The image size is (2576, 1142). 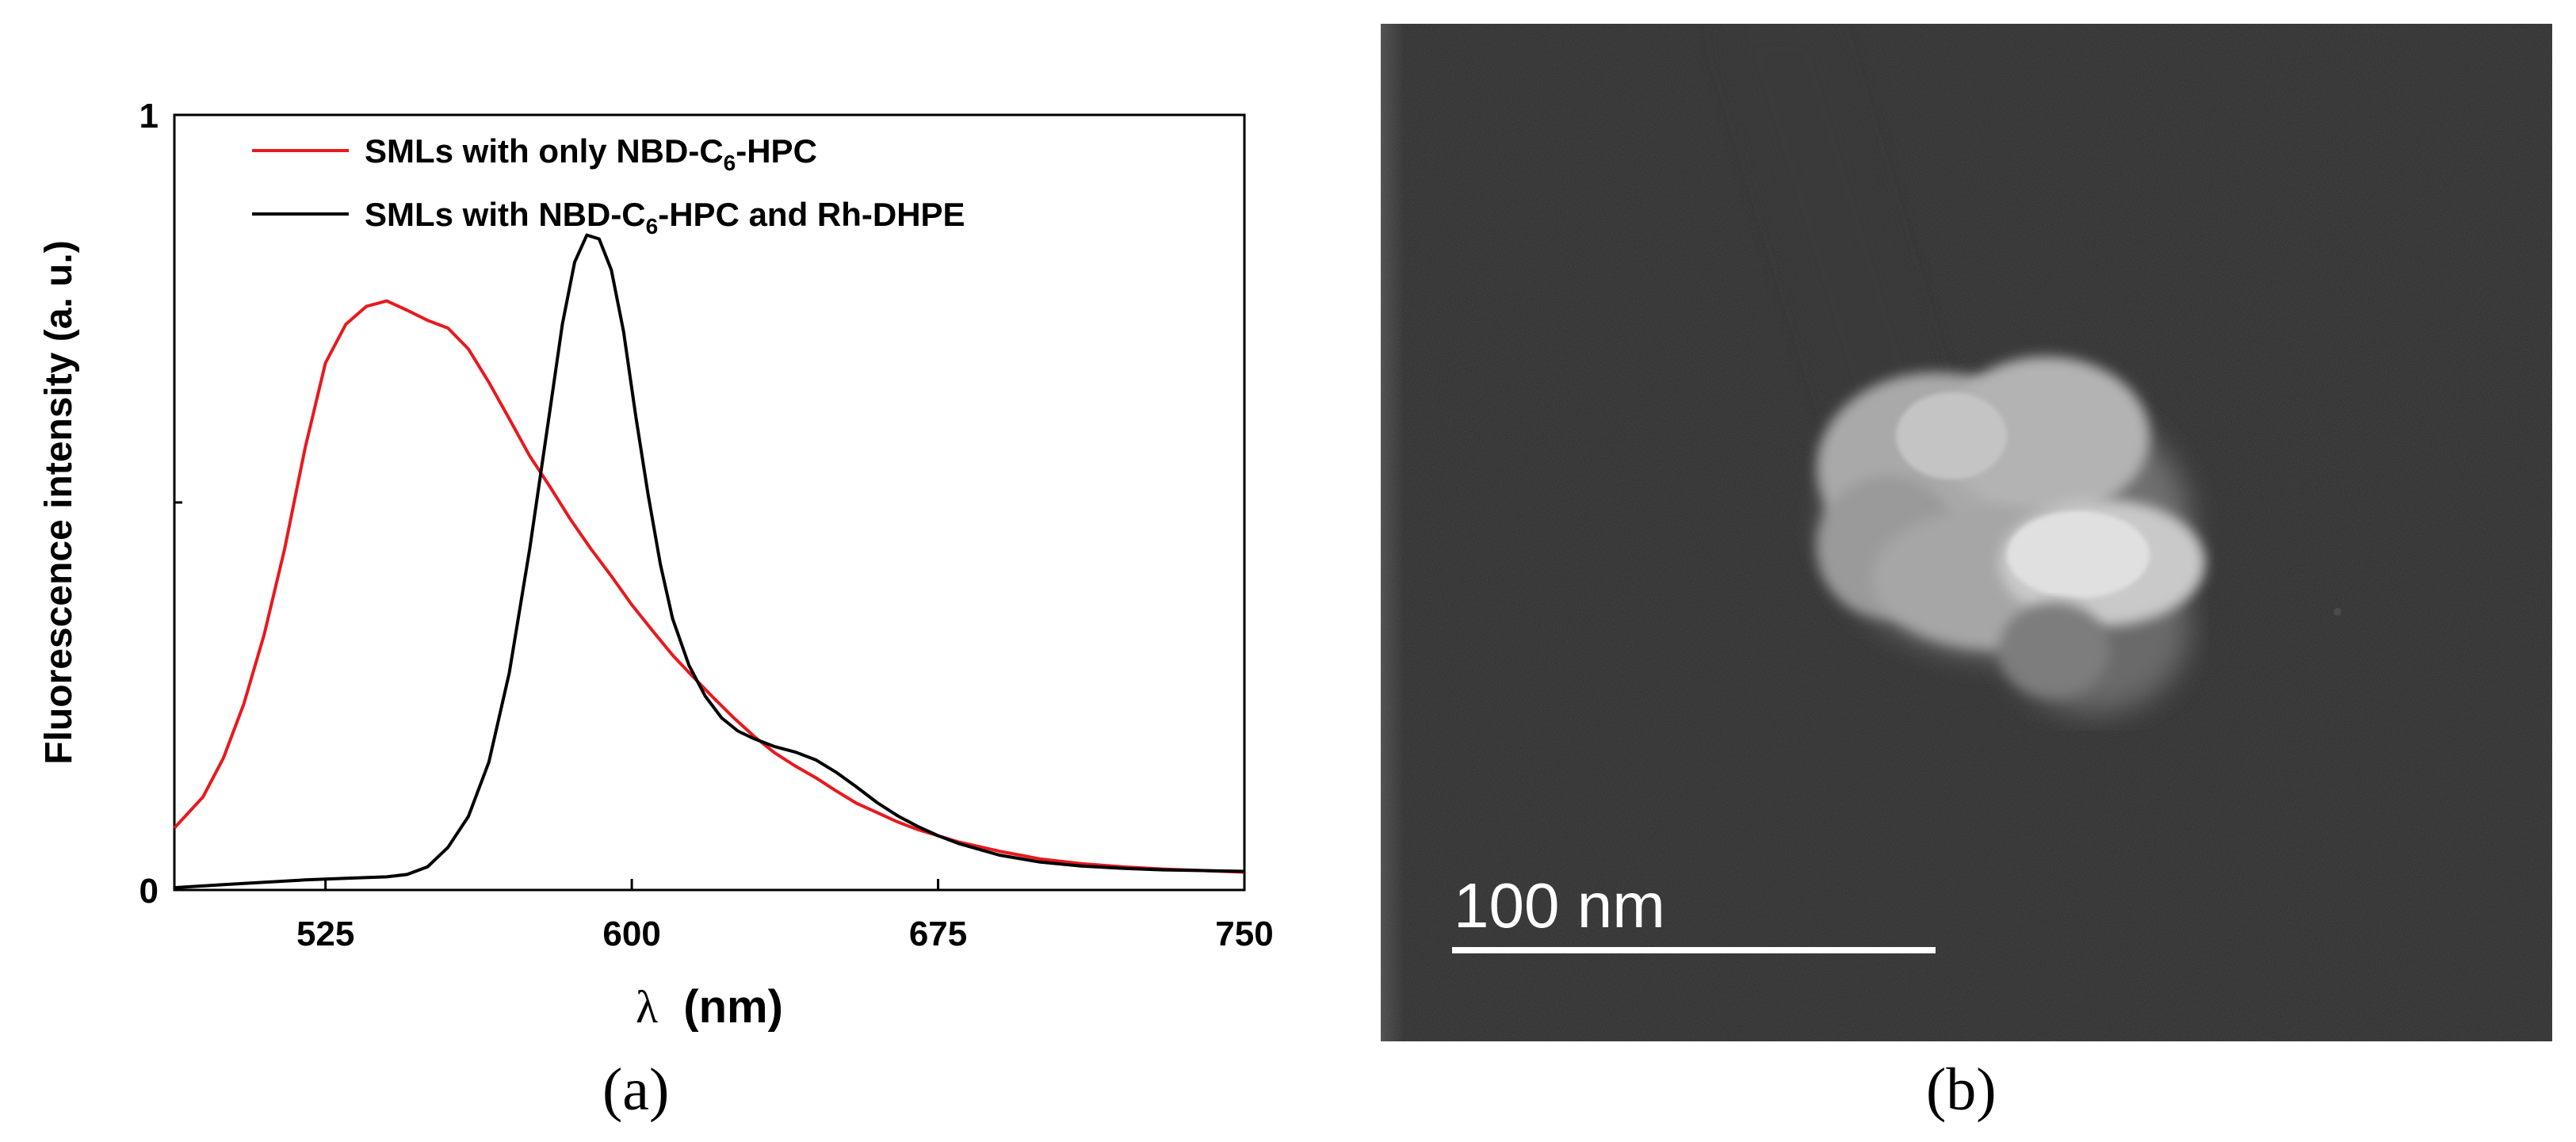 What do you see at coordinates (325, 934) in the screenshot?
I see `x-tick-label: 525` at bounding box center [325, 934].